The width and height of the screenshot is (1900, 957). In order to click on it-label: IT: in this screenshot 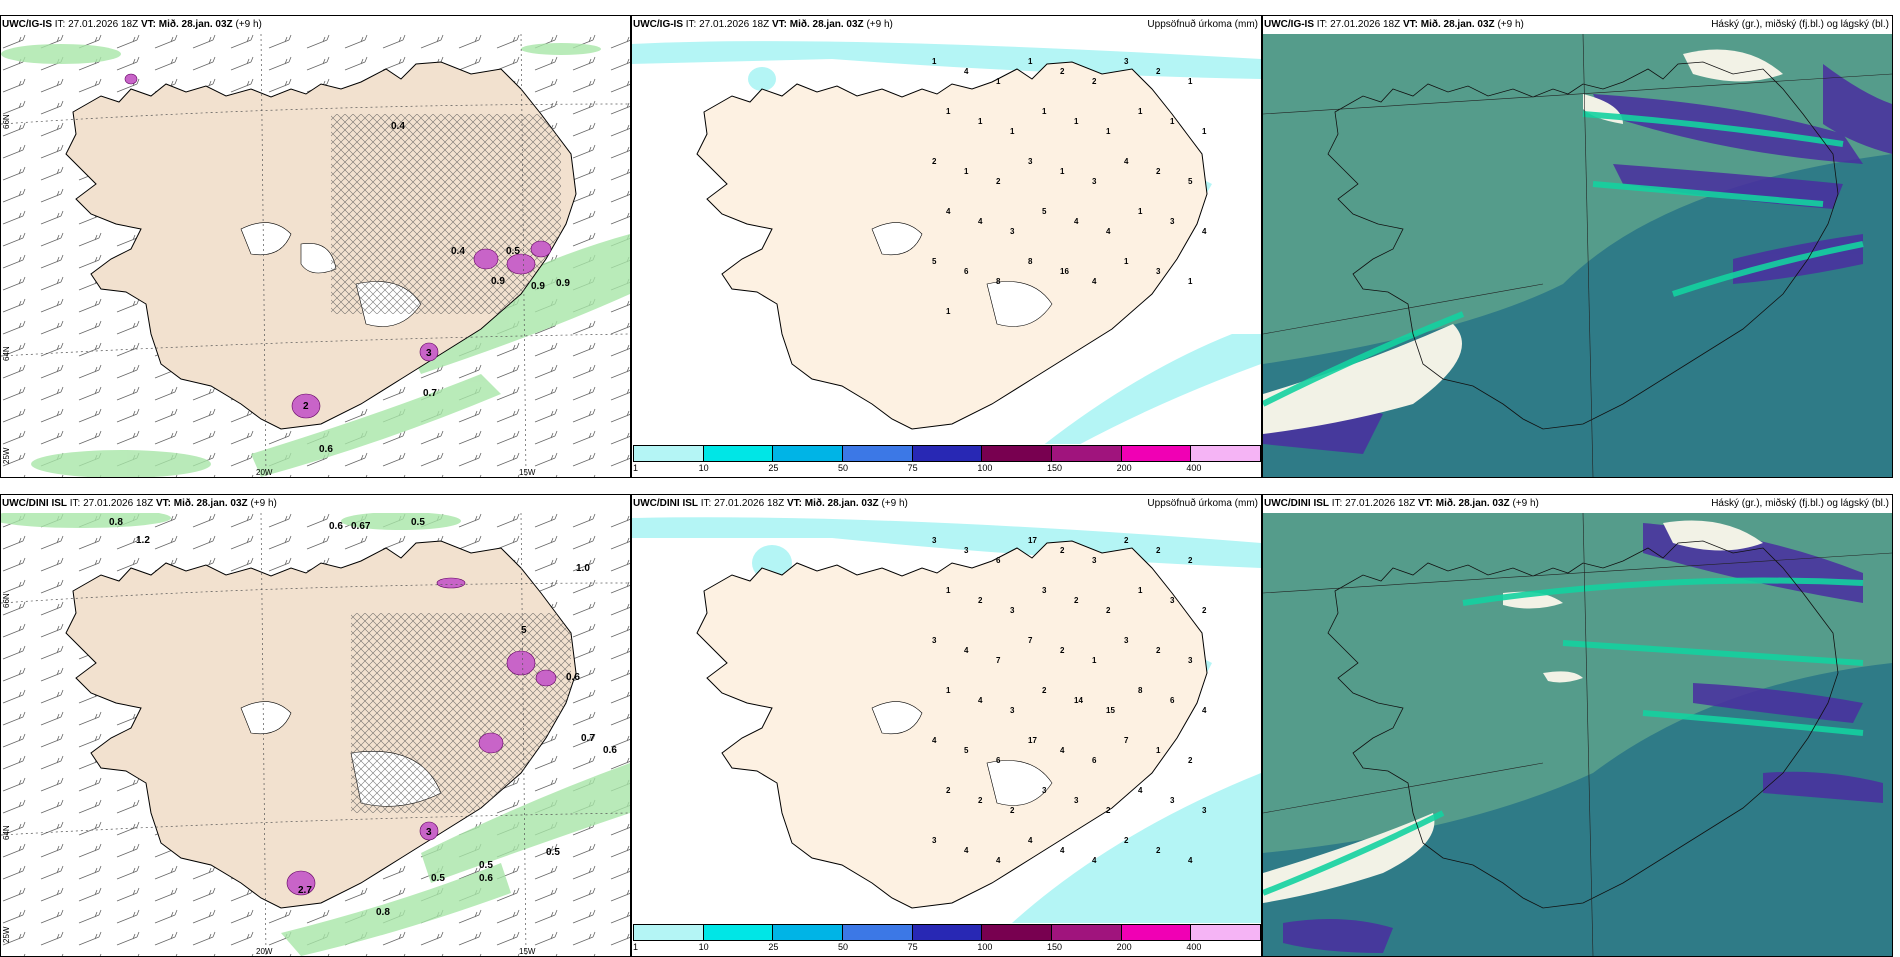, I will do `click(60, 24)`.